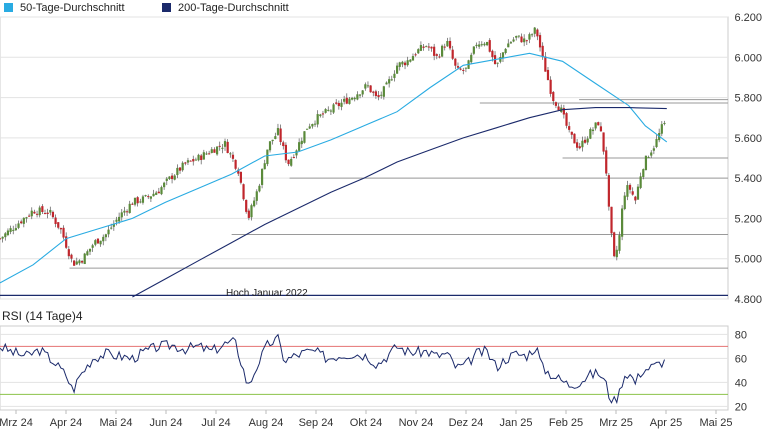 The width and height of the screenshot is (765, 430). What do you see at coordinates (741, 371) in the screenshot?
I see `rsi-y-axis: 20 40 60 80` at bounding box center [741, 371].